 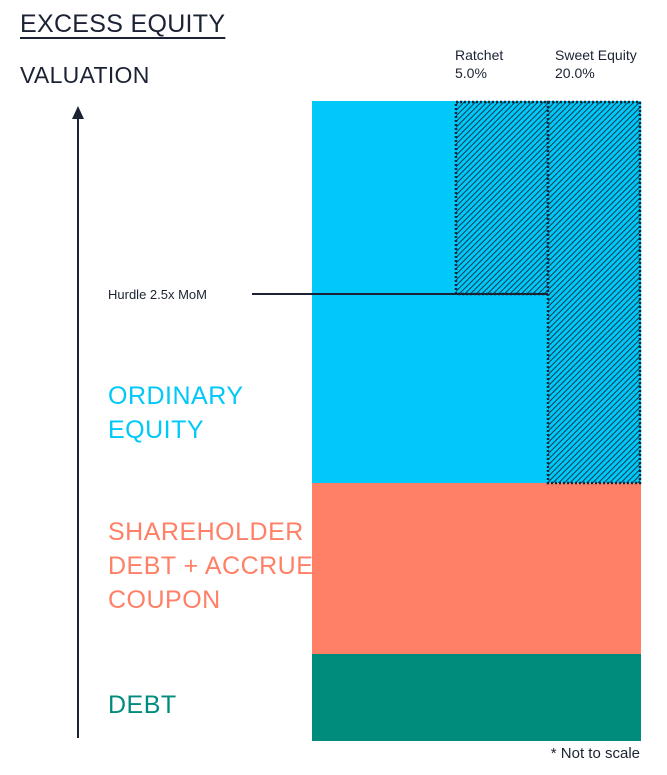 What do you see at coordinates (471, 73) in the screenshot?
I see `ratchet-value: 5.0%` at bounding box center [471, 73].